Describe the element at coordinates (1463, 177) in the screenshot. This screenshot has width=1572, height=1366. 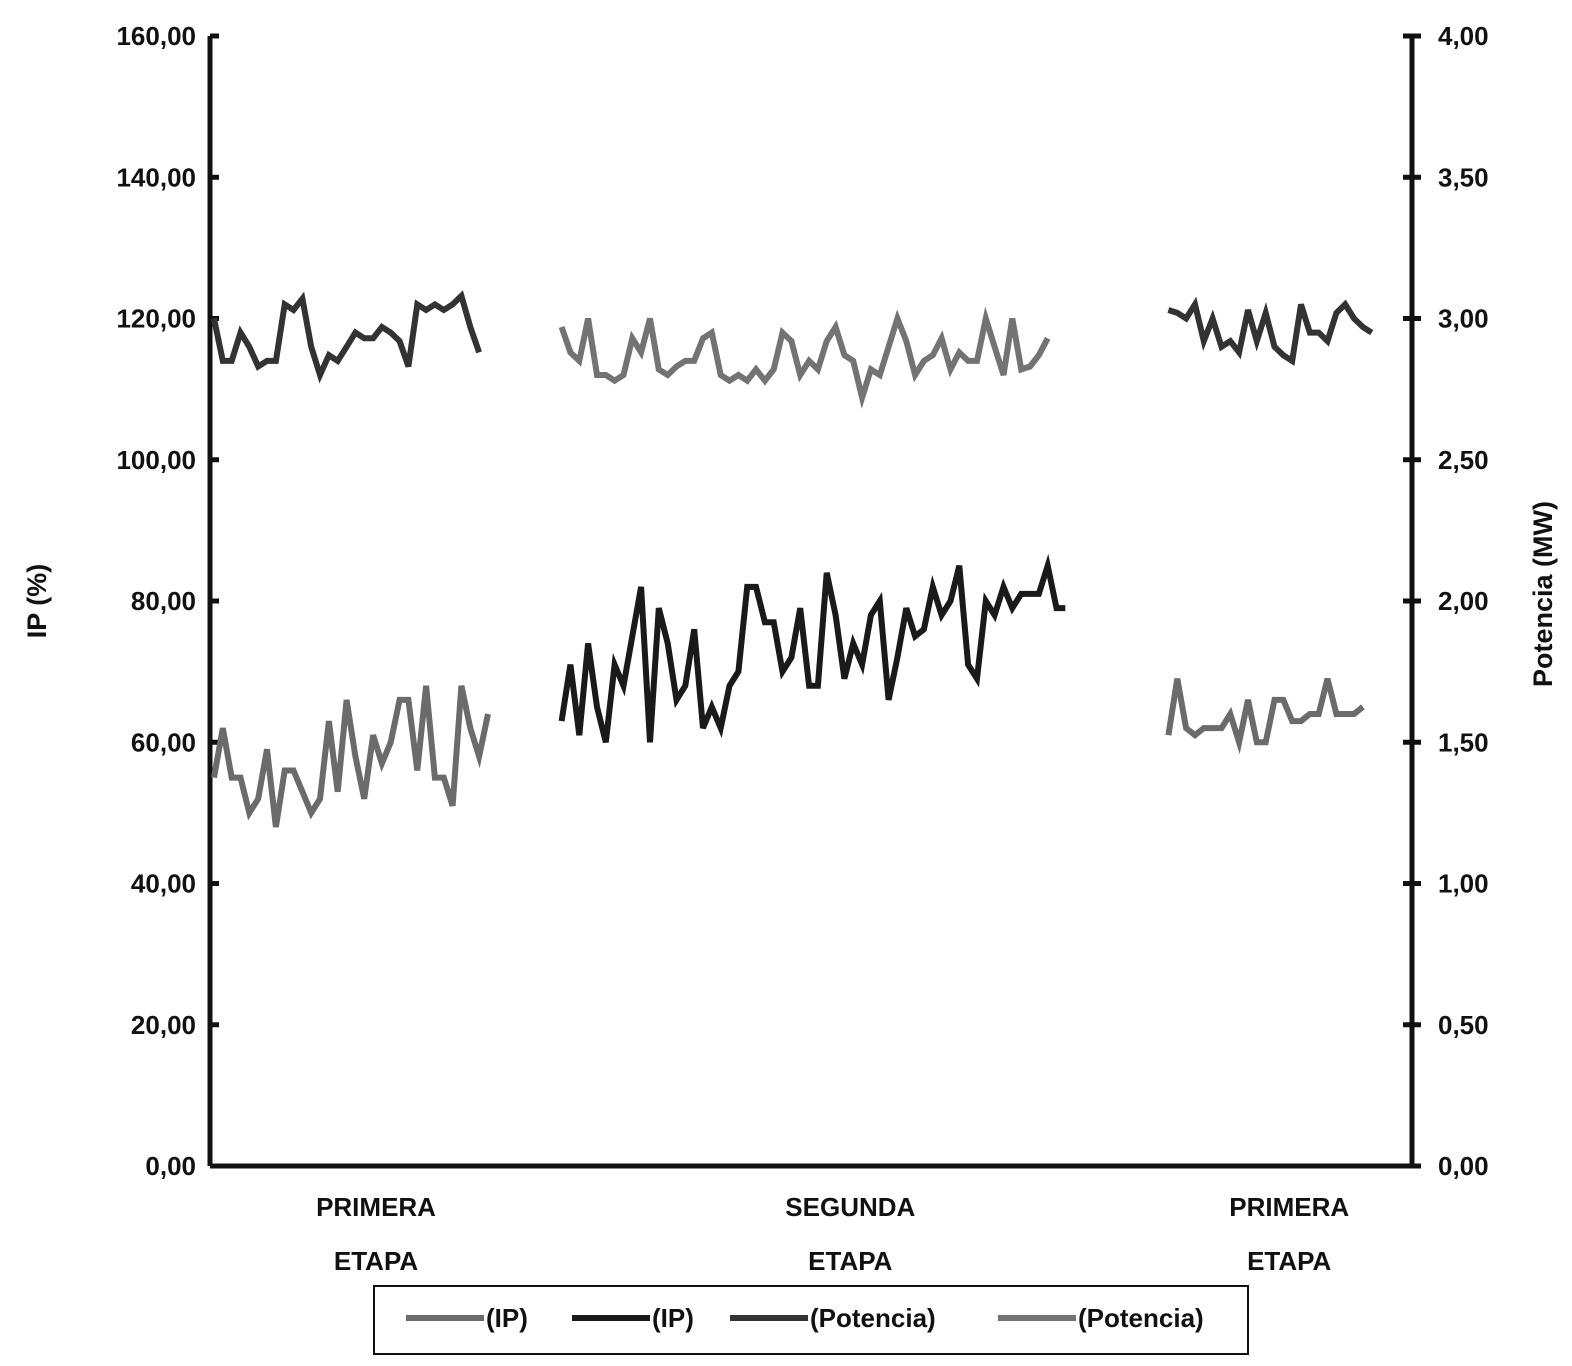
I see `y-tick-label-right: 3,50` at that location.